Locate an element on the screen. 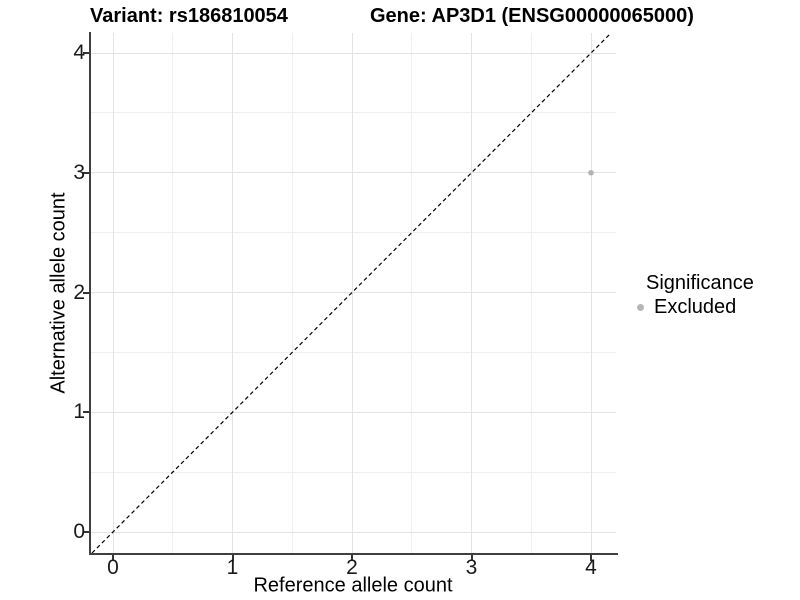 This screenshot has width=800, height=600. y-axis-title: Alternative allele count is located at coordinates (58, 293).